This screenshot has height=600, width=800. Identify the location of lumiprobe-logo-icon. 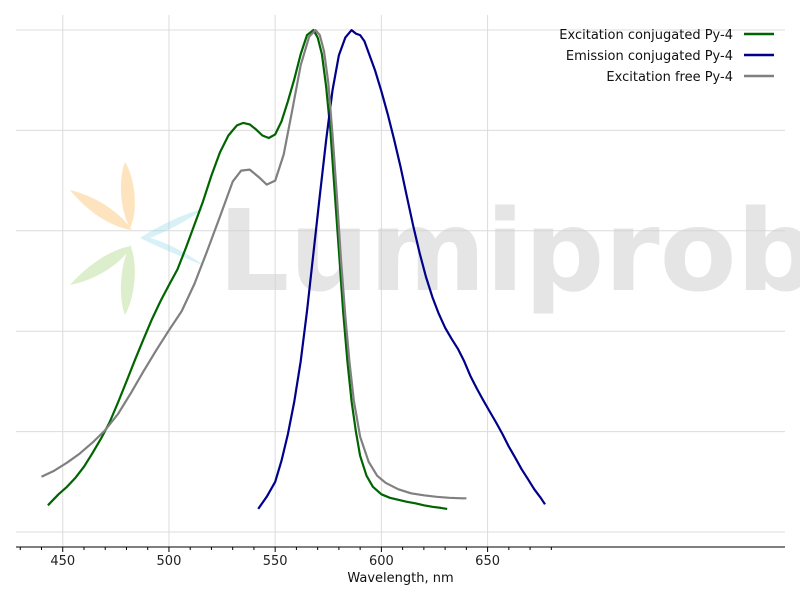
(137, 238).